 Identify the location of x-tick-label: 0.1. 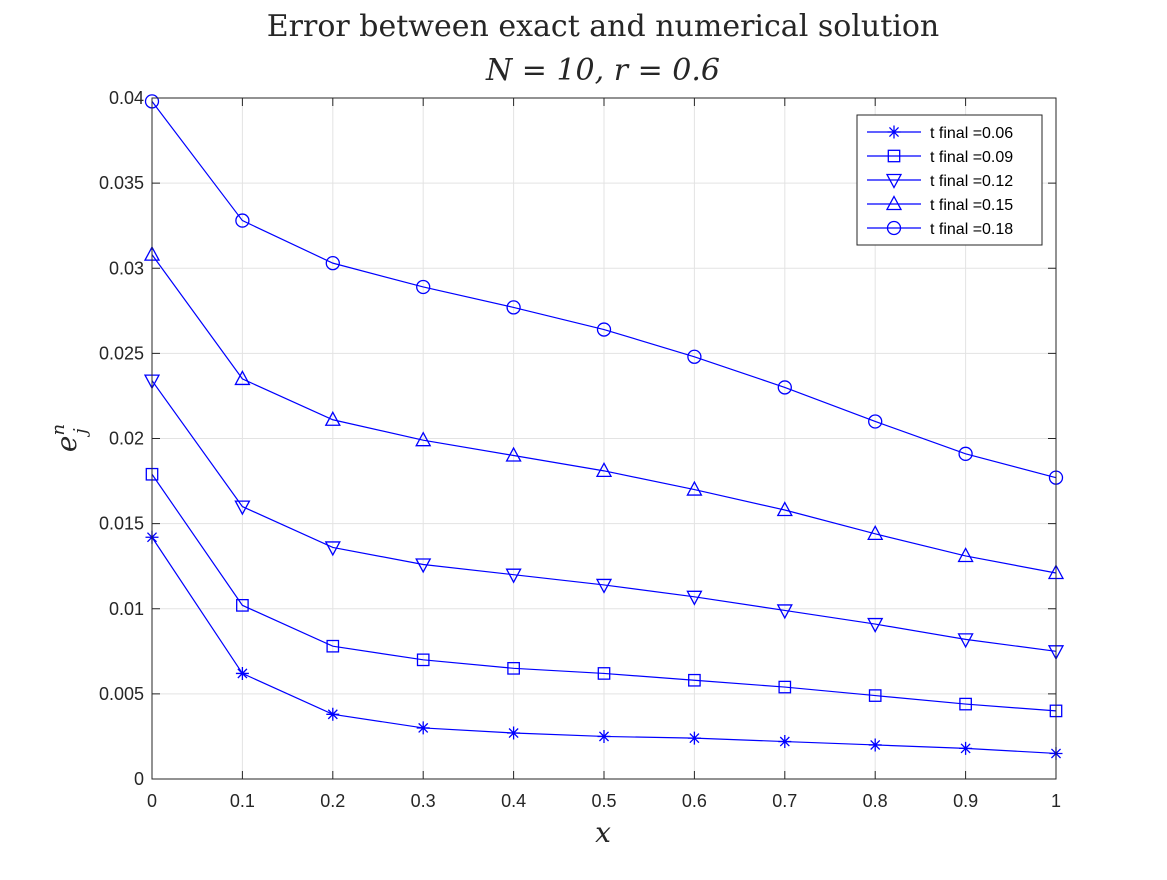
(242, 801).